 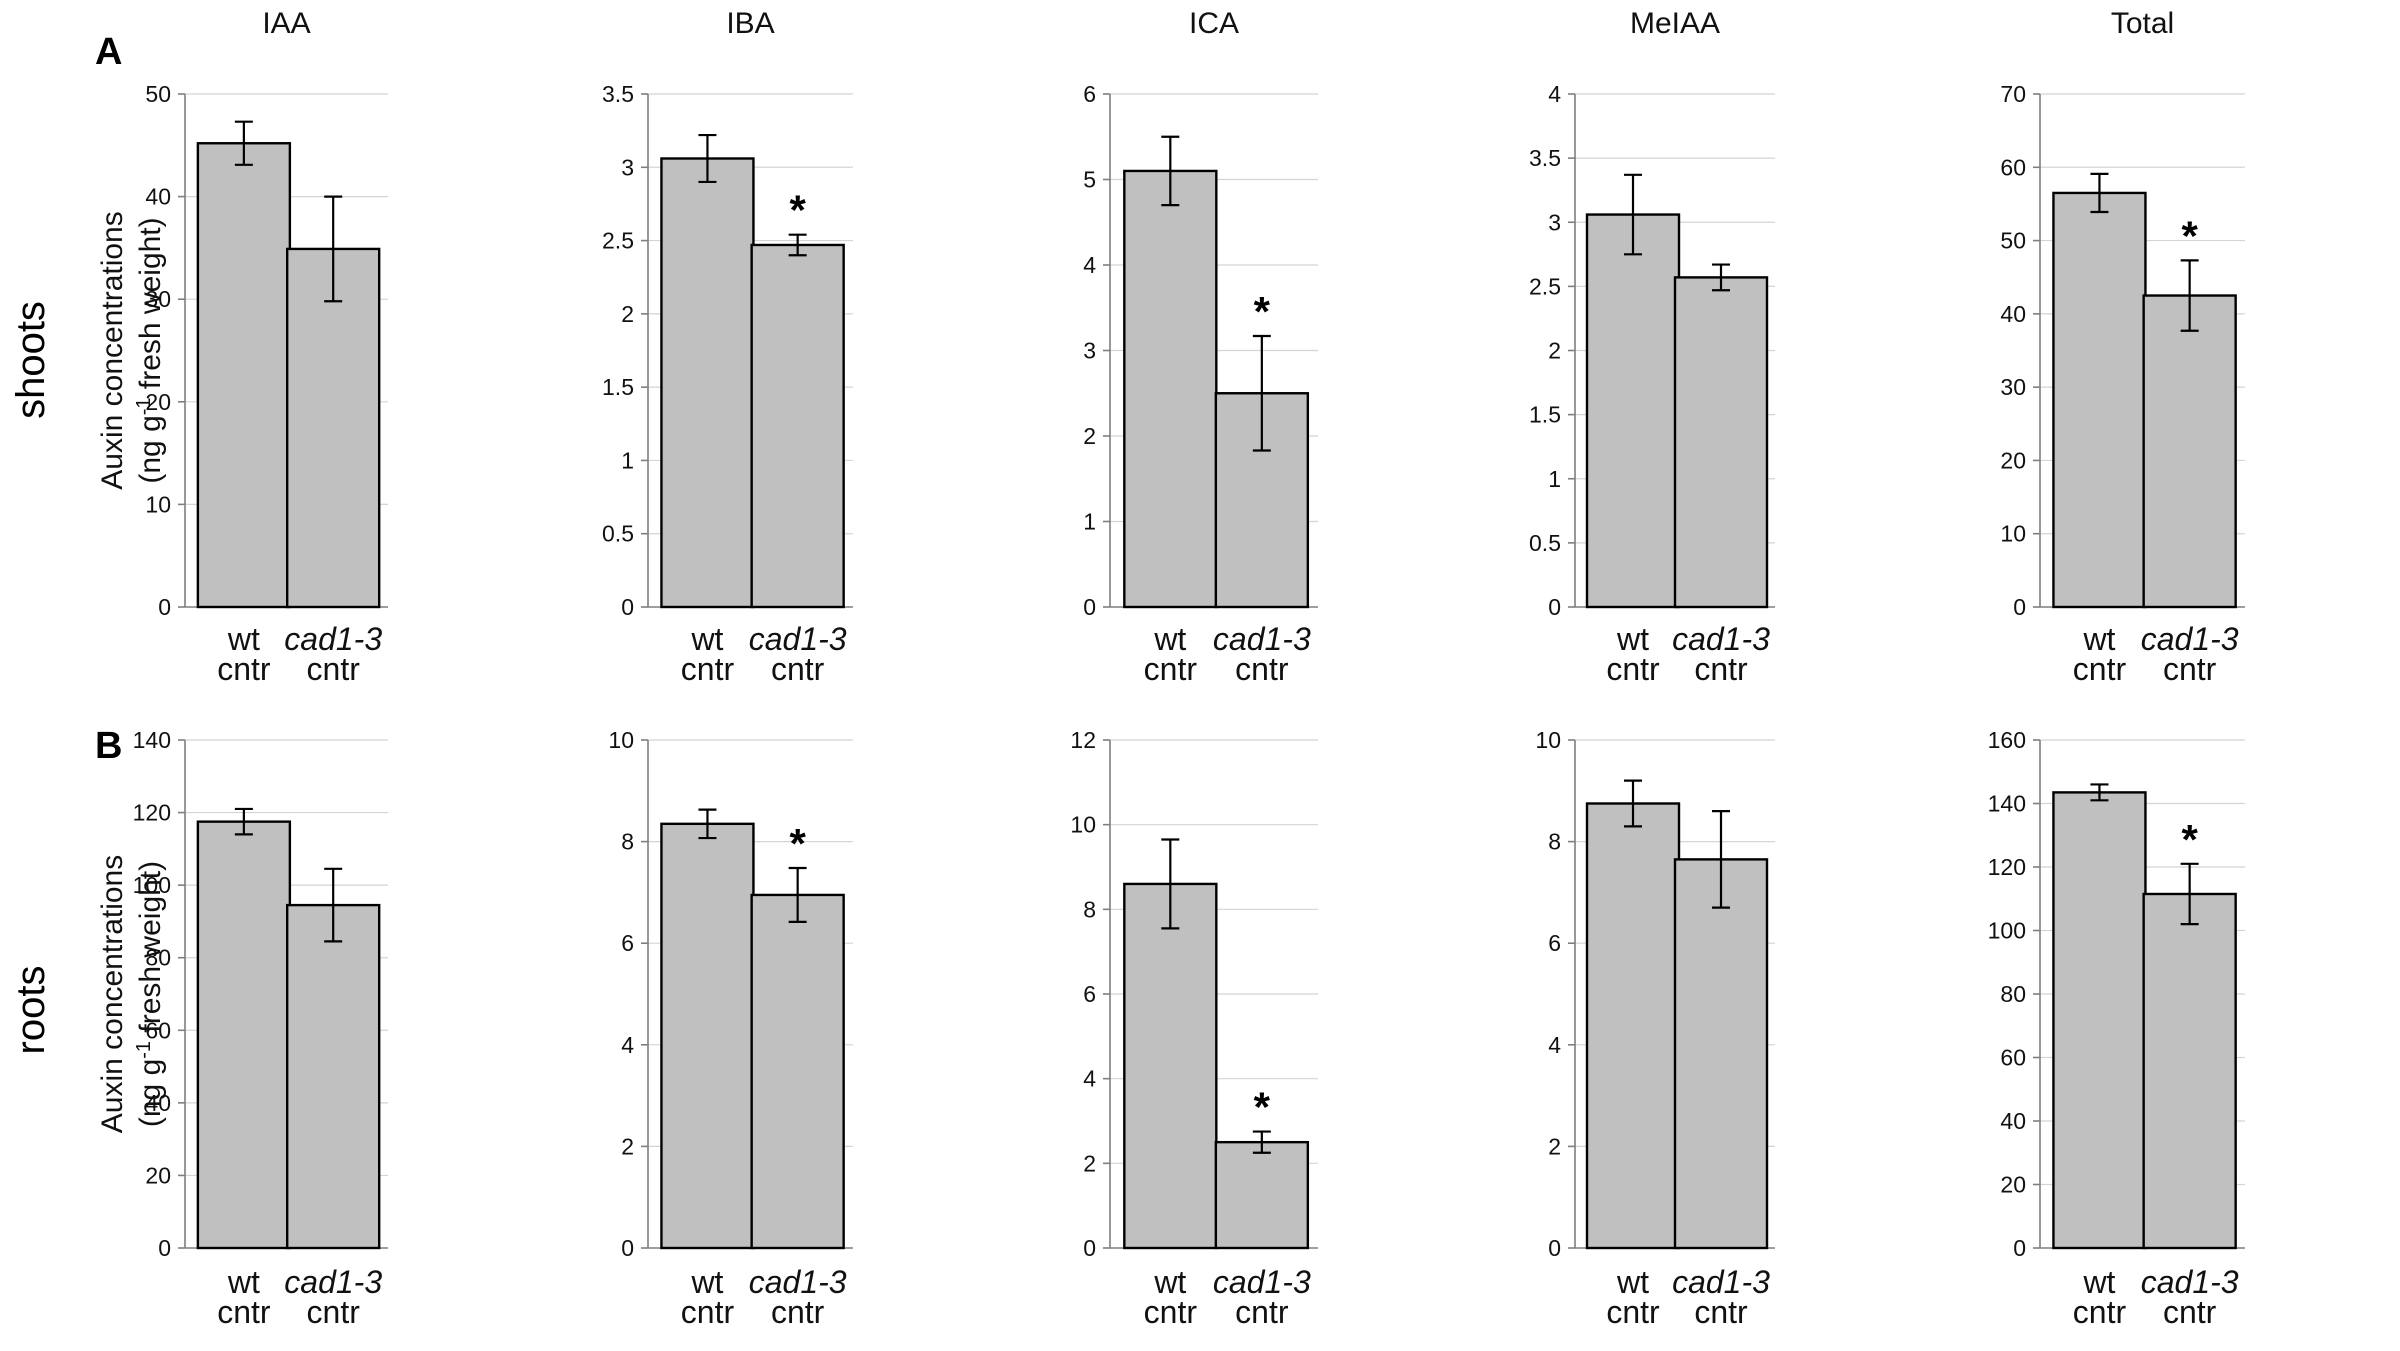 What do you see at coordinates (2013, 387) in the screenshot?
I see `y-tick-label: 30` at bounding box center [2013, 387].